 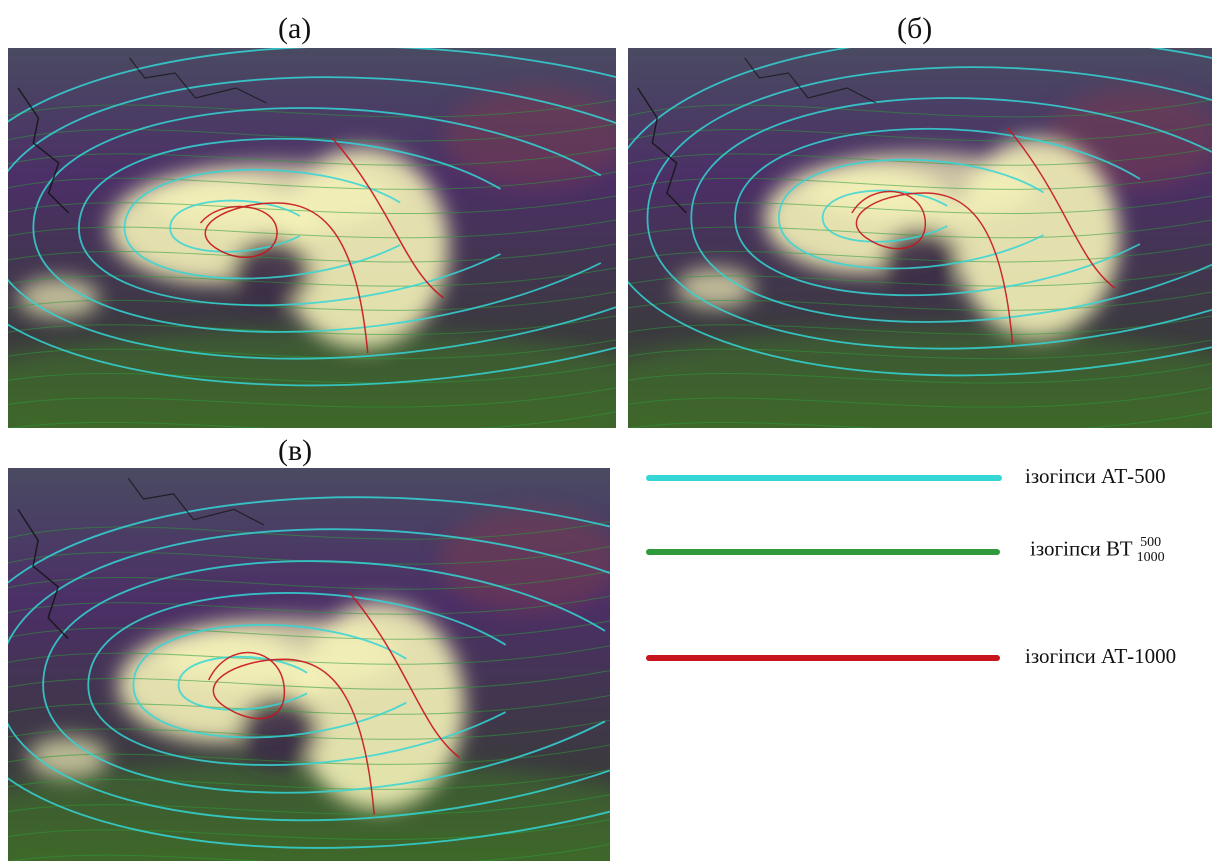 I want to click on legend-bt-sub: 1000, so click(x=1150, y=557).